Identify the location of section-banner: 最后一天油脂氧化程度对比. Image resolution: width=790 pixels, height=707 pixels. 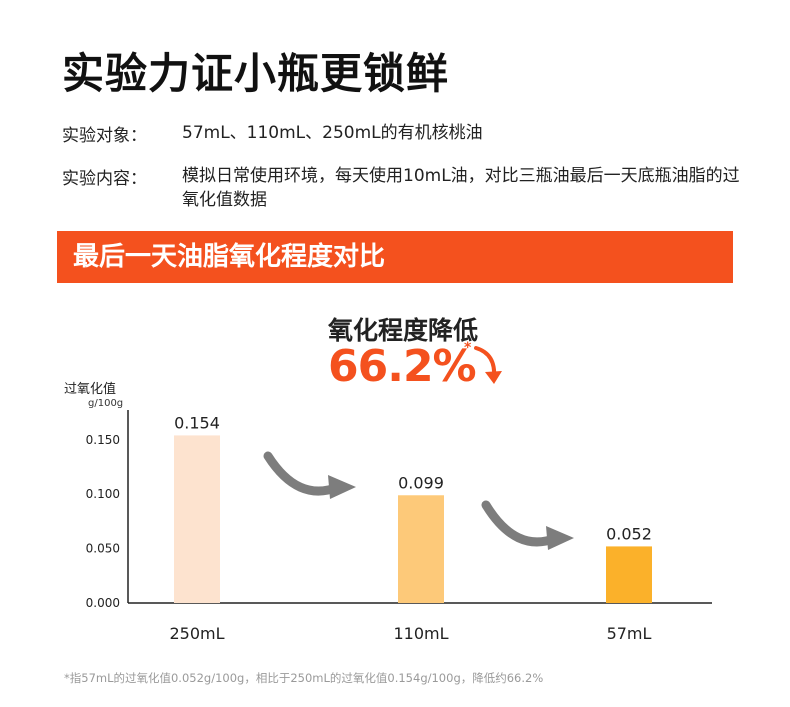
(395, 257).